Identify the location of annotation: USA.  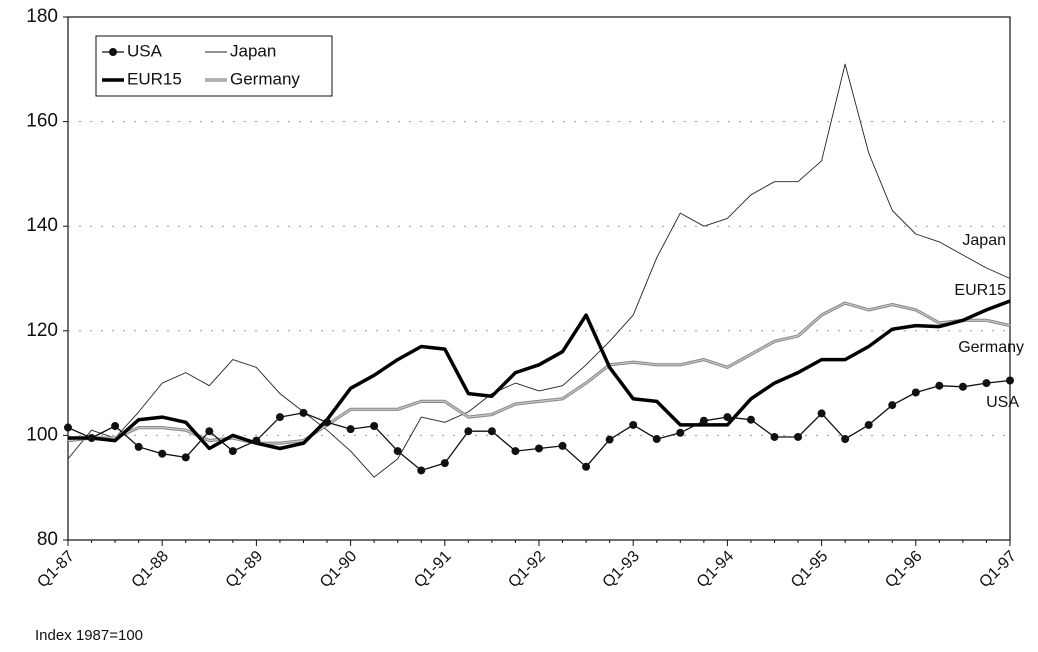
(1002, 402).